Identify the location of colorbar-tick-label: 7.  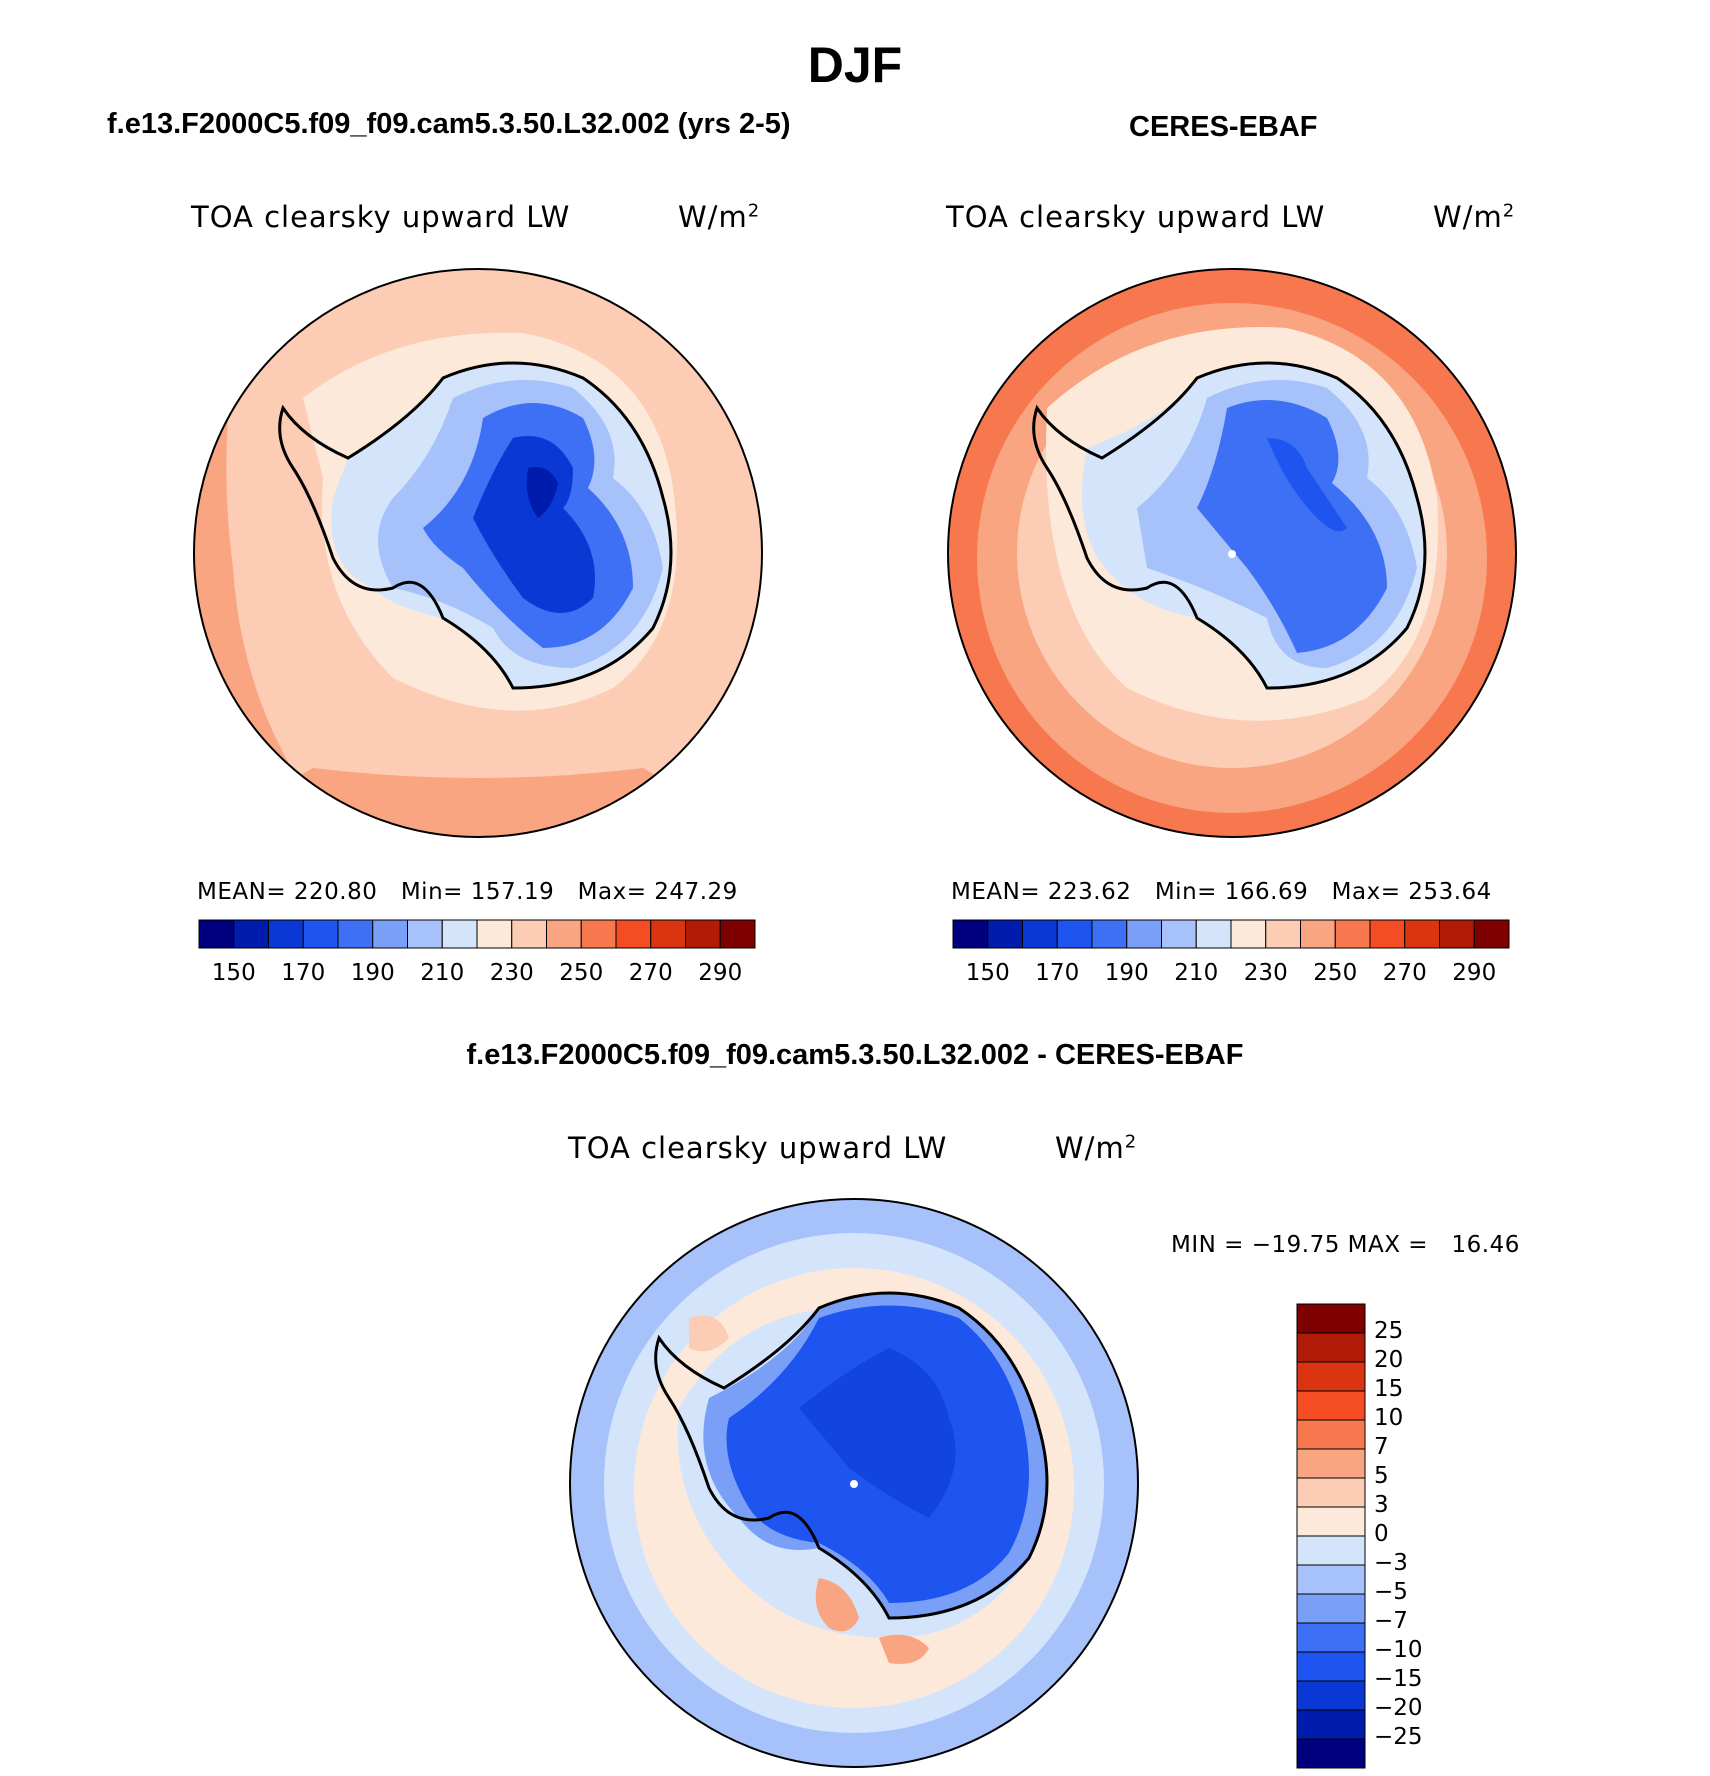
(1381, 1447).